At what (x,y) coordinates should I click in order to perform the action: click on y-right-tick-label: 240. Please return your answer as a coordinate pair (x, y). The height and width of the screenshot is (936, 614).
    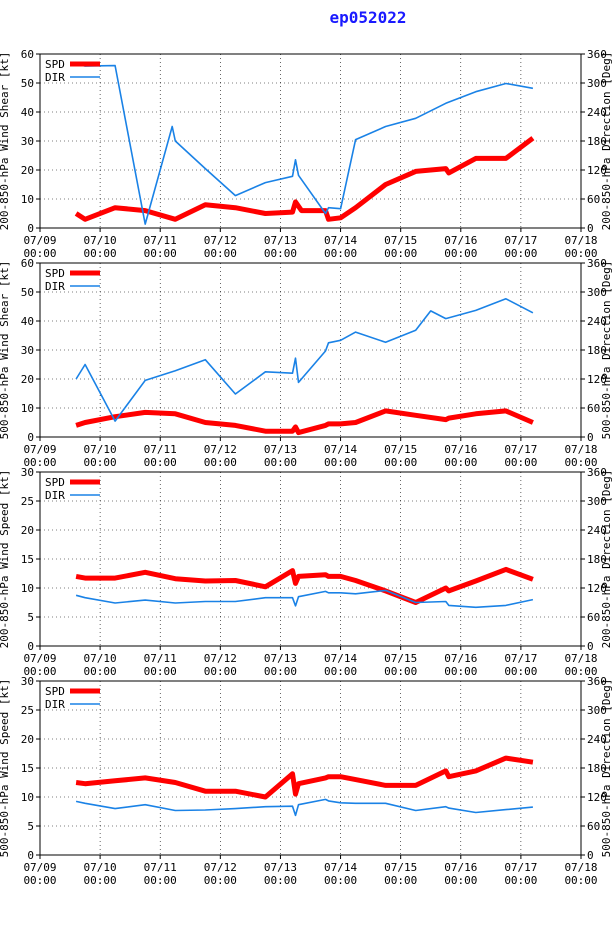
    Looking at the image, I should click on (597, 530).